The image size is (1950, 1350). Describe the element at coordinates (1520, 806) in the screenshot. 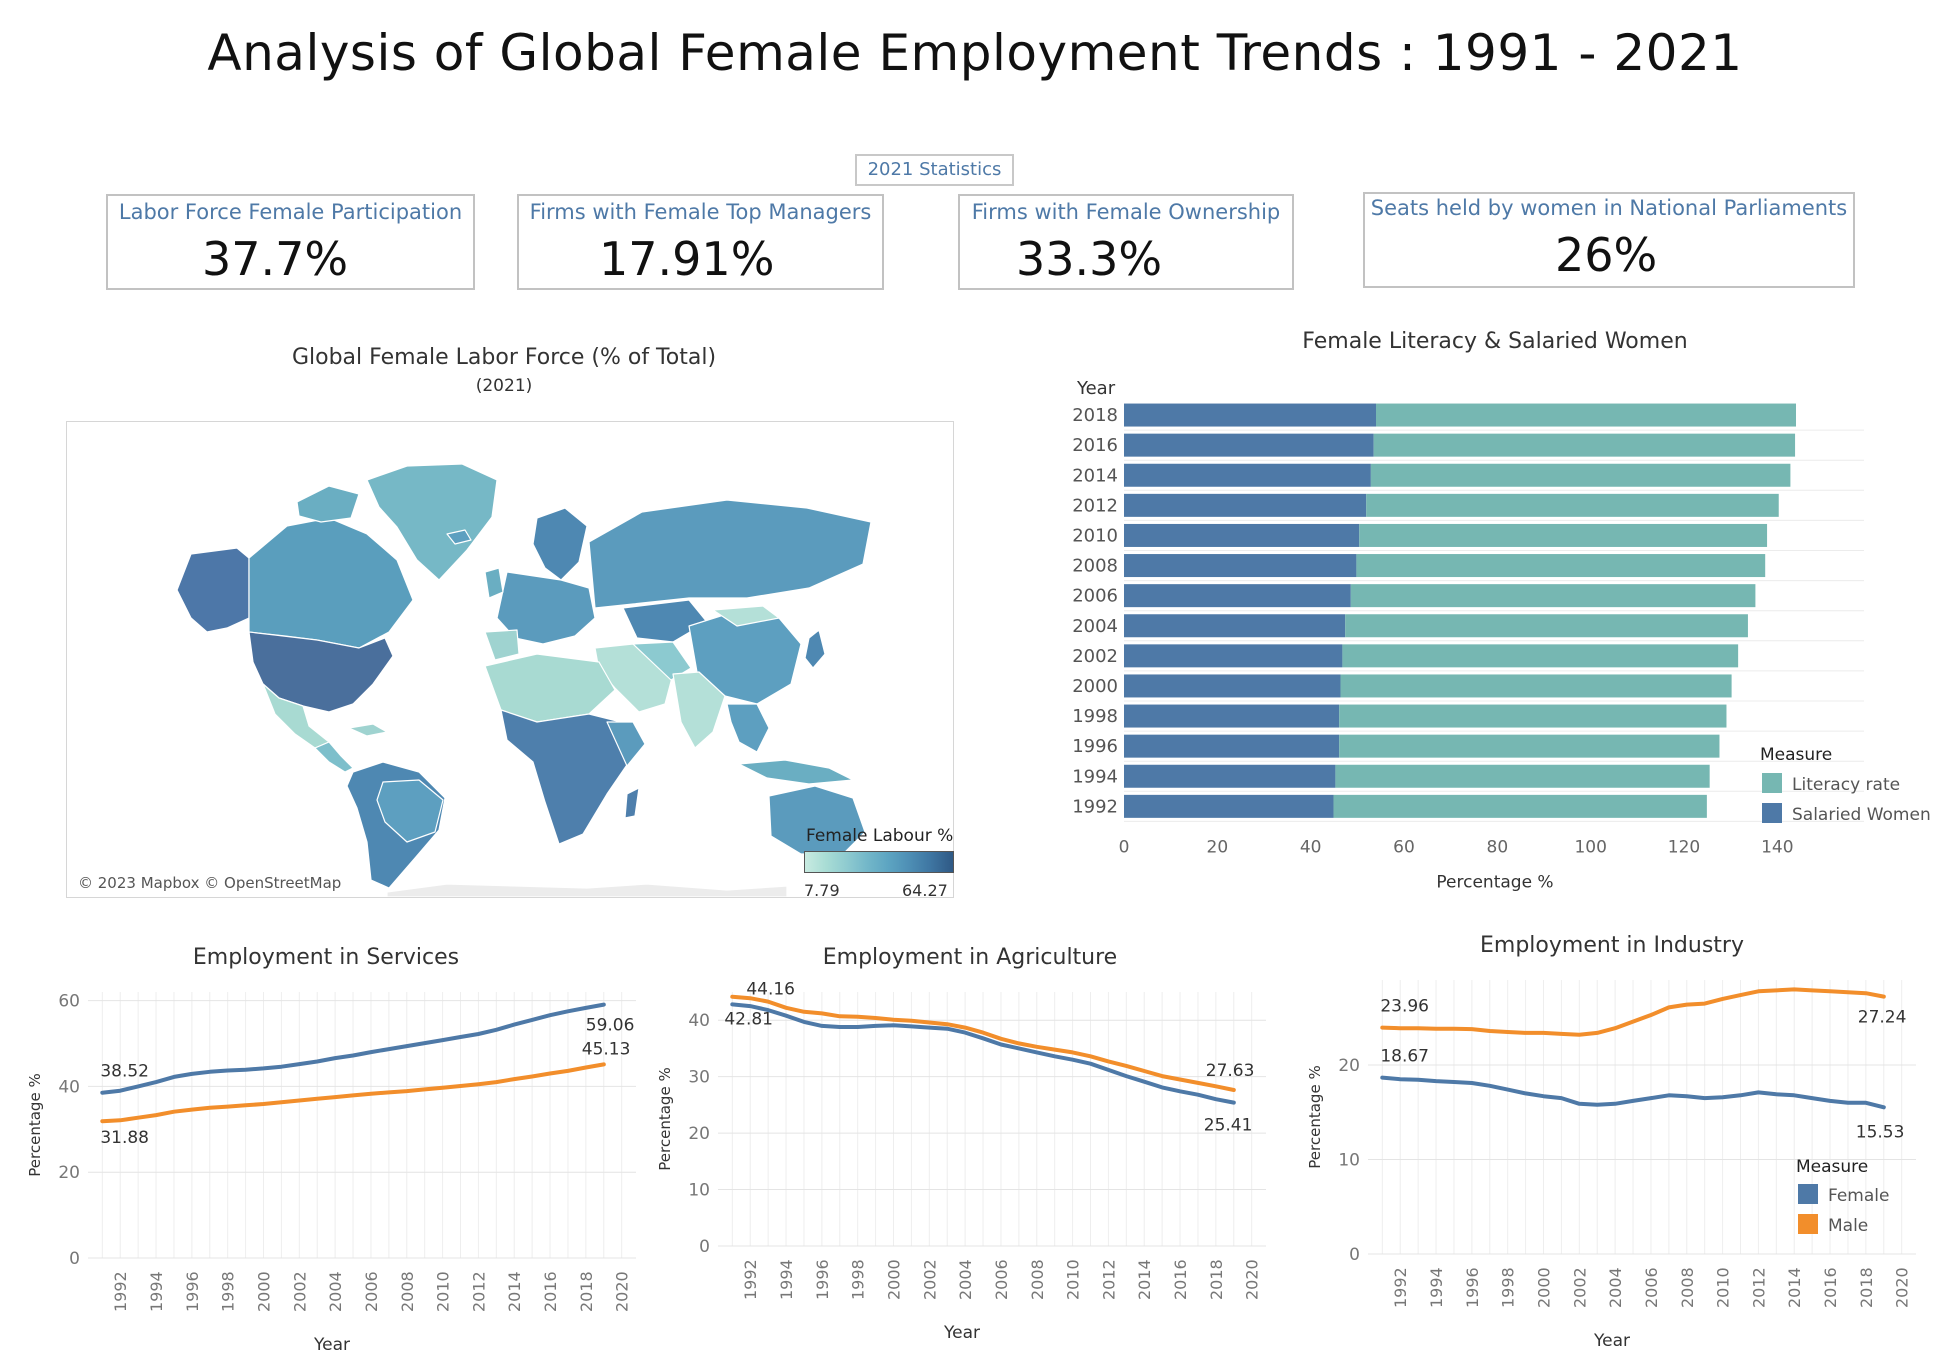

I see `bar-literacy-rate-1992` at that location.